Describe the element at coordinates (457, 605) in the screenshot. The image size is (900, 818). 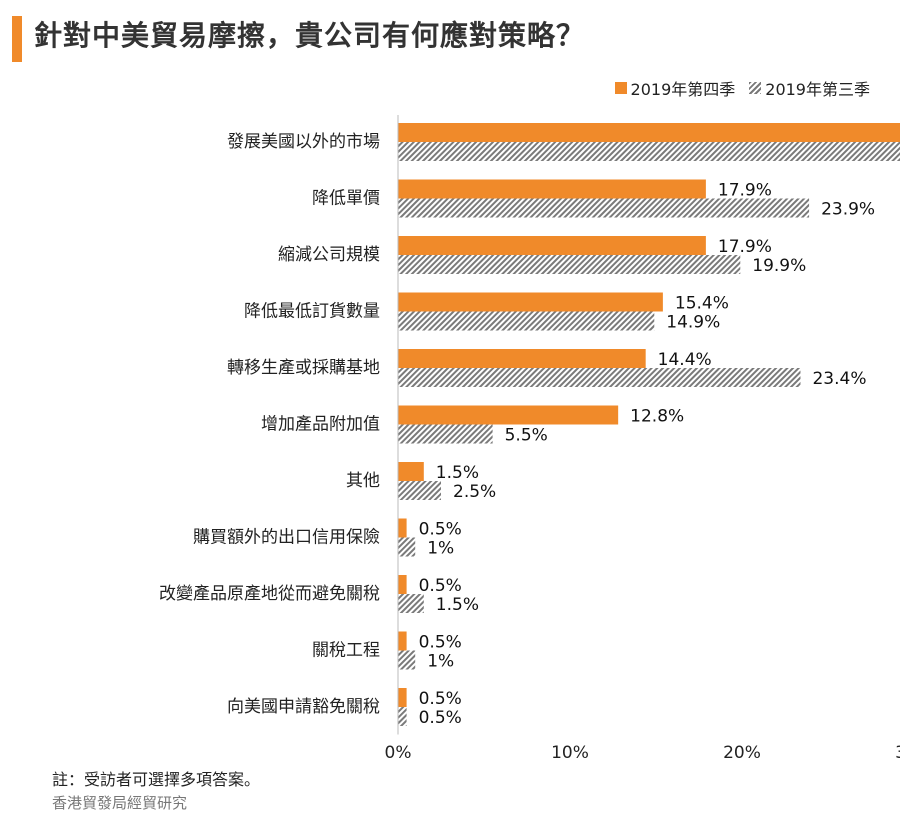
I see `value-label-q3: 1.5%` at that location.